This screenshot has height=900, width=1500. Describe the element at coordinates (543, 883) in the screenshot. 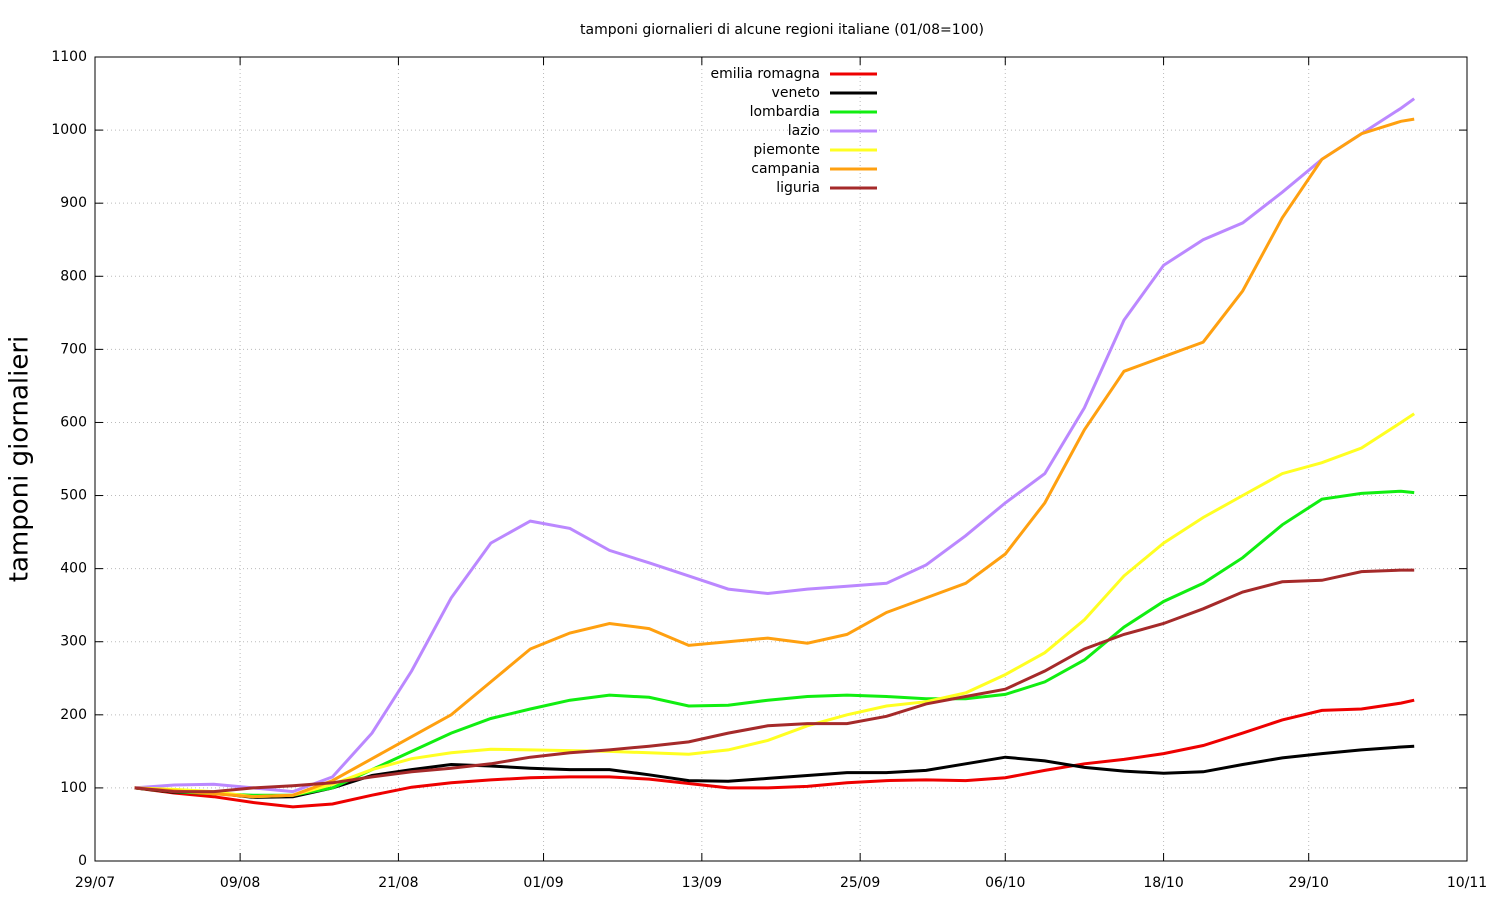

I see `x-tick-label: 01/09` at that location.